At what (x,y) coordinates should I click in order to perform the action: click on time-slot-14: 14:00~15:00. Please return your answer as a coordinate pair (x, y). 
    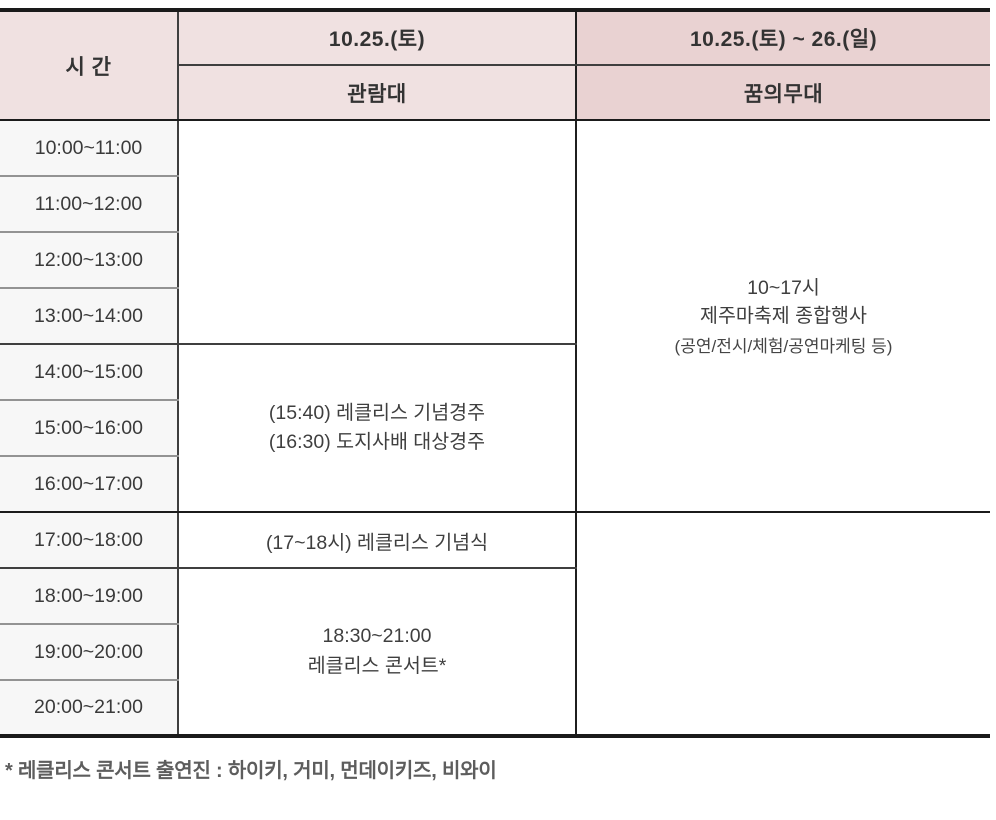
    Looking at the image, I should click on (89, 372).